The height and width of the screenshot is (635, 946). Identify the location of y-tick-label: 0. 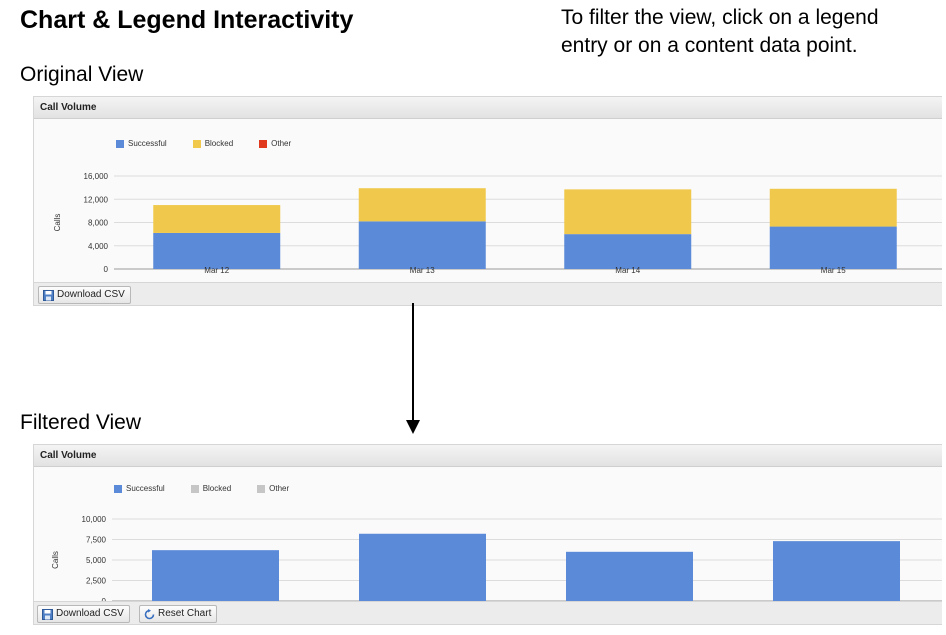
(106, 269).